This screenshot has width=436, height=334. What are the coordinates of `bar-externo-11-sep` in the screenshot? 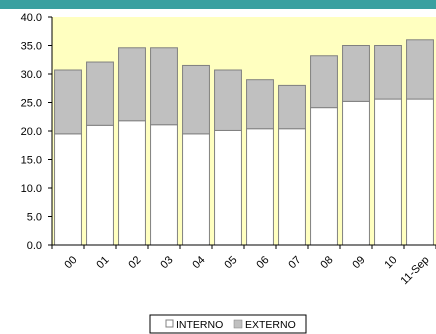 It's located at (420, 69).